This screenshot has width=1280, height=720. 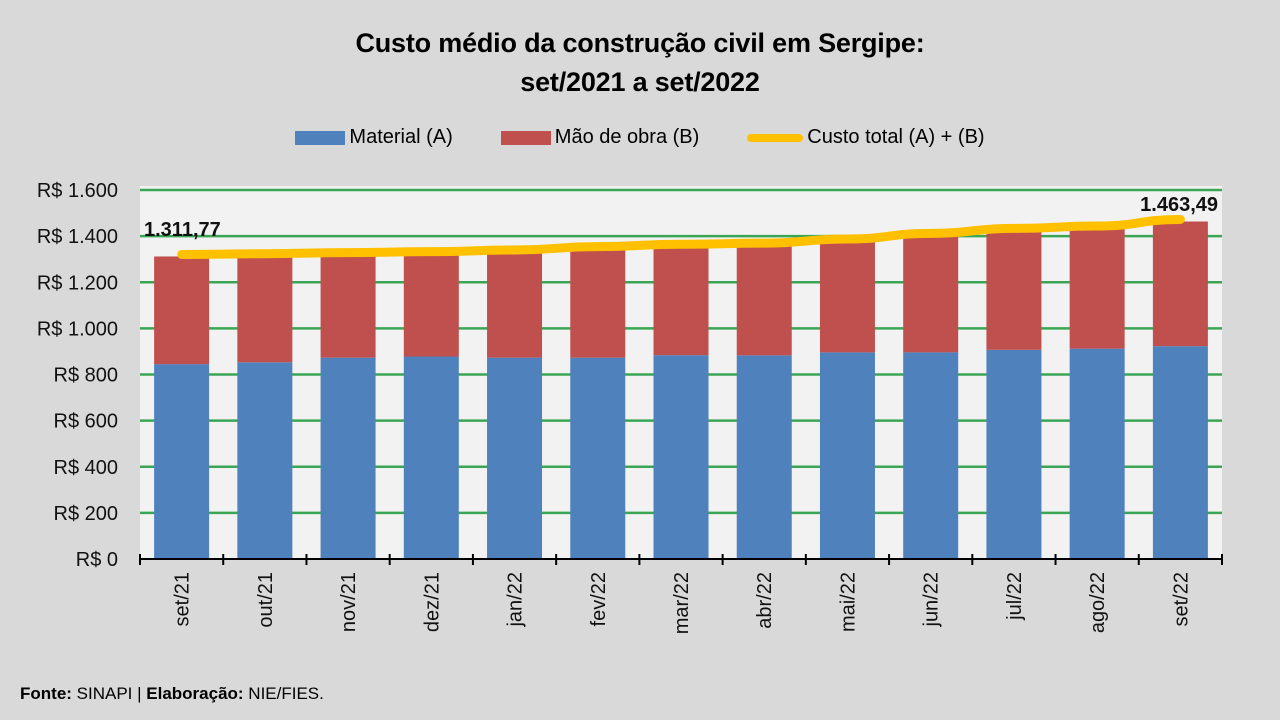 What do you see at coordinates (775, 137) in the screenshot?
I see `legend-swatch-total` at bounding box center [775, 137].